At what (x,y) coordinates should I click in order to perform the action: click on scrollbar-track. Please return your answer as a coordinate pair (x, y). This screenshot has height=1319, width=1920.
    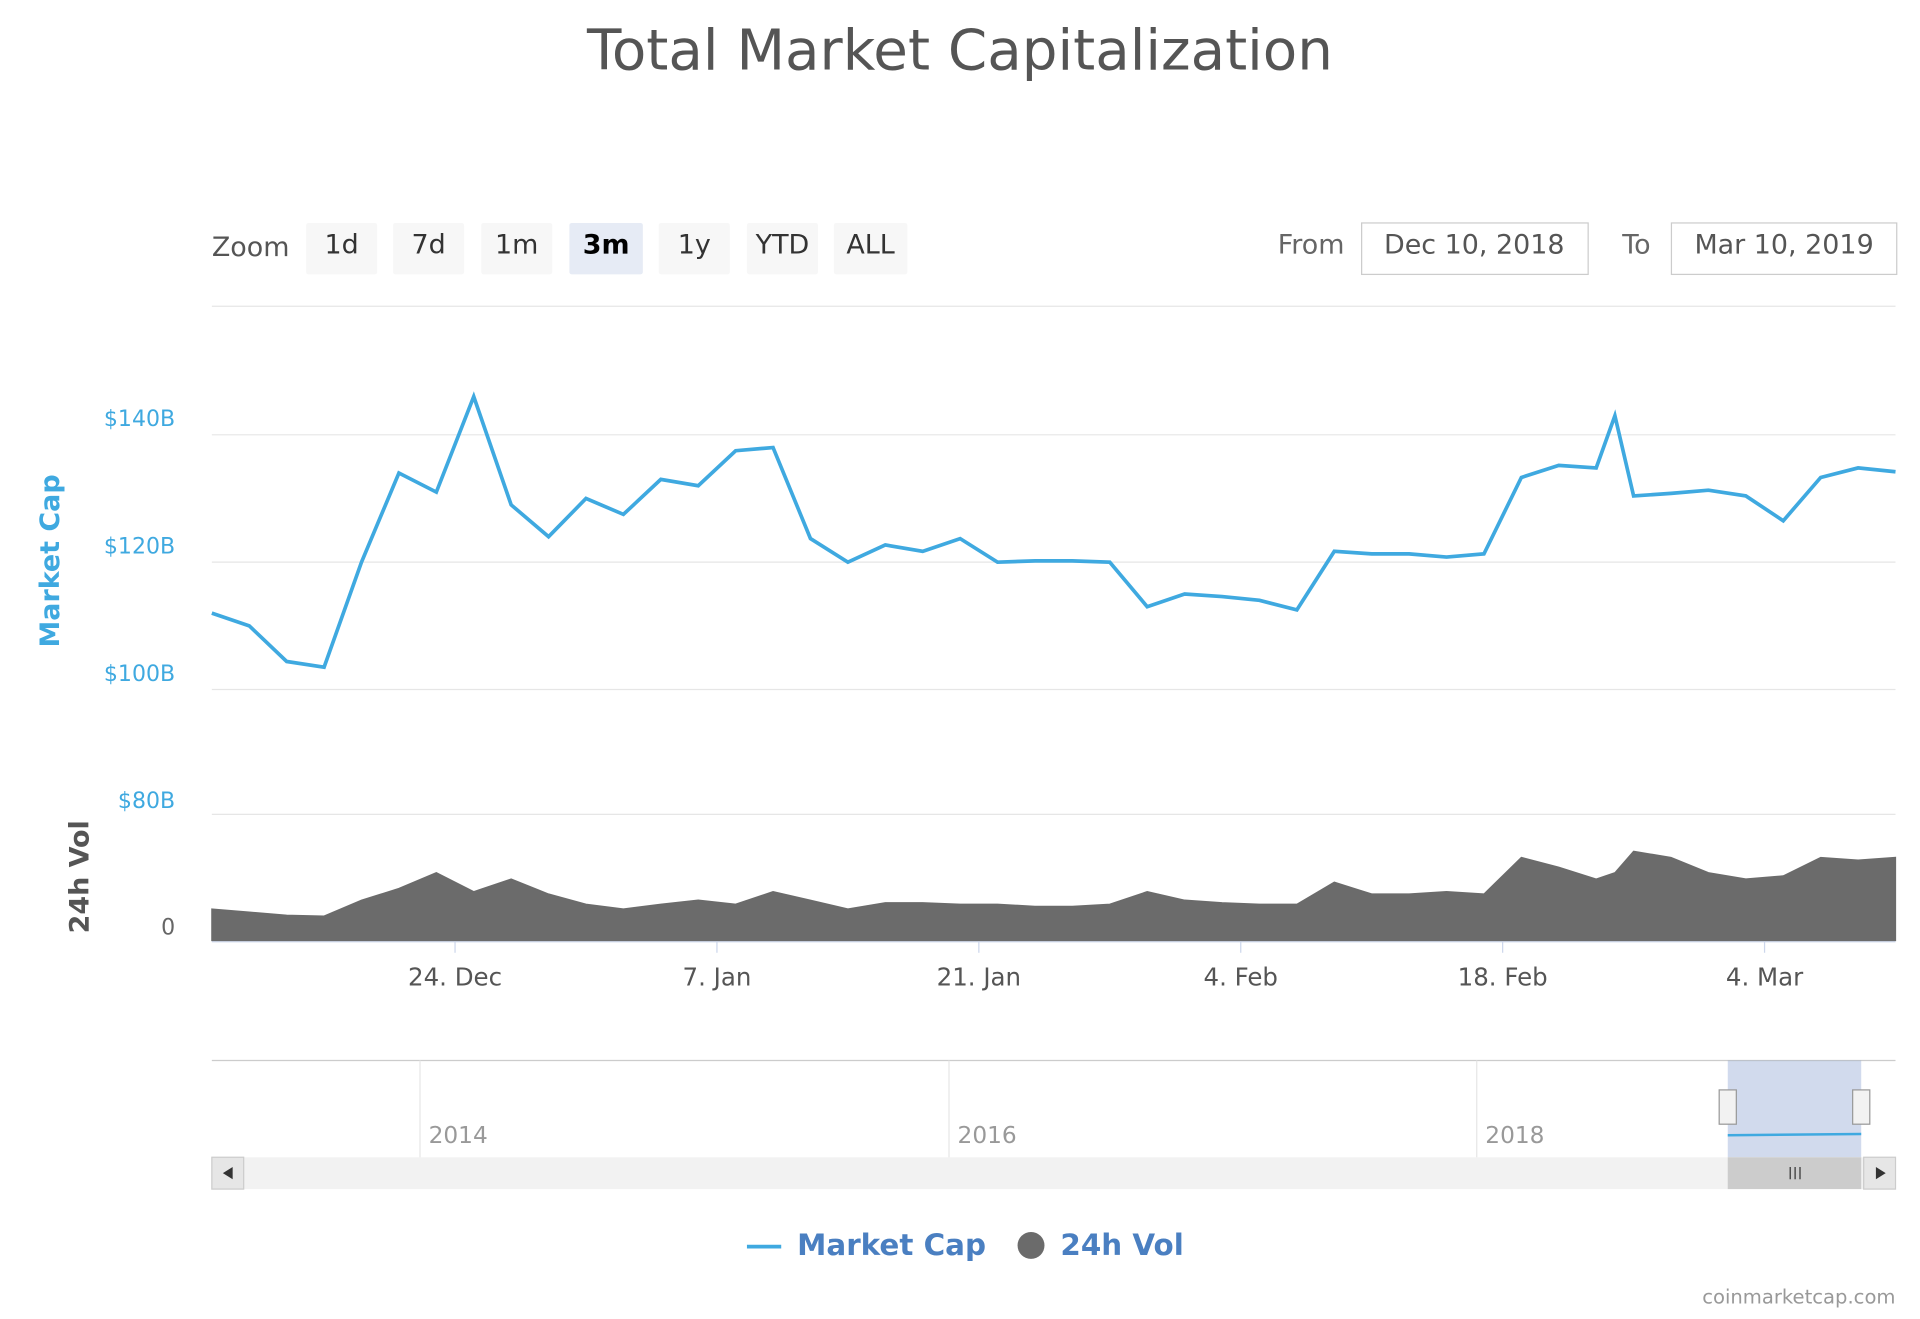
    Looking at the image, I should click on (1053, 1173).